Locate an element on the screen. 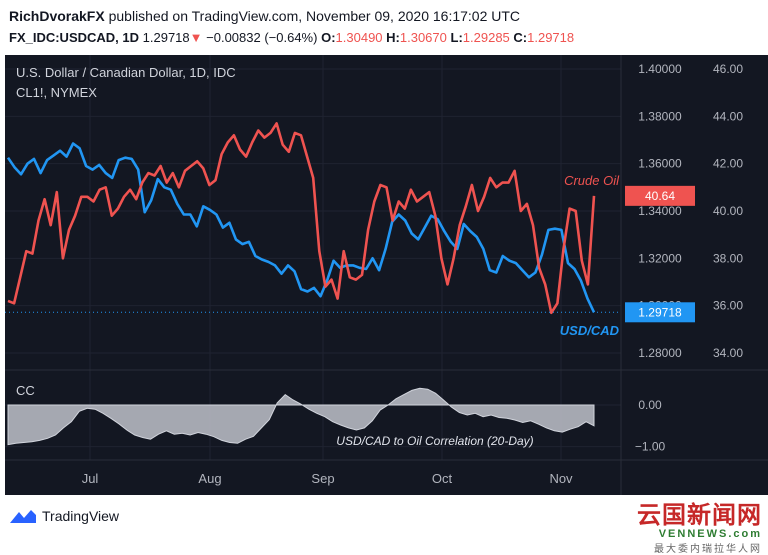  usdcad-tick-label: 1.40000 is located at coordinates (660, 69).